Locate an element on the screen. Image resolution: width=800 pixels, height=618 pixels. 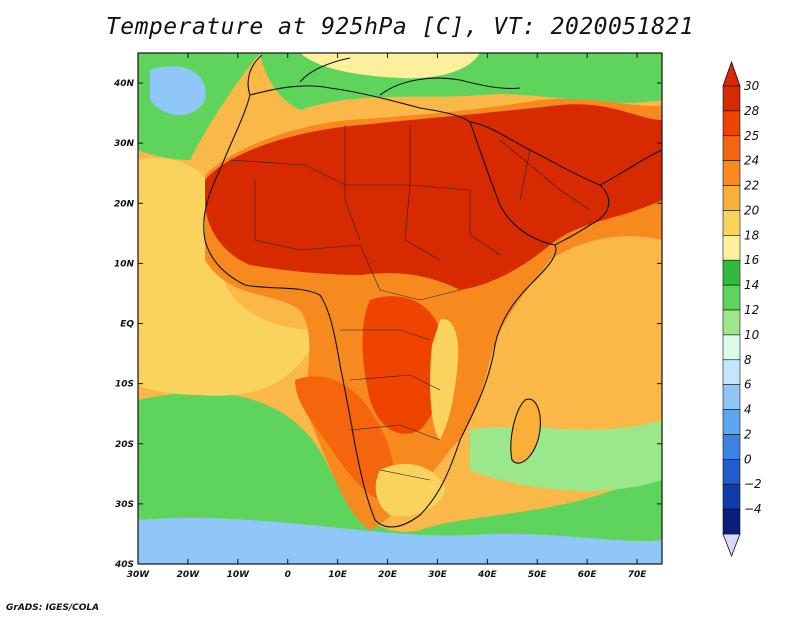
lon-tick-label: 30W is located at coordinates (139, 575).